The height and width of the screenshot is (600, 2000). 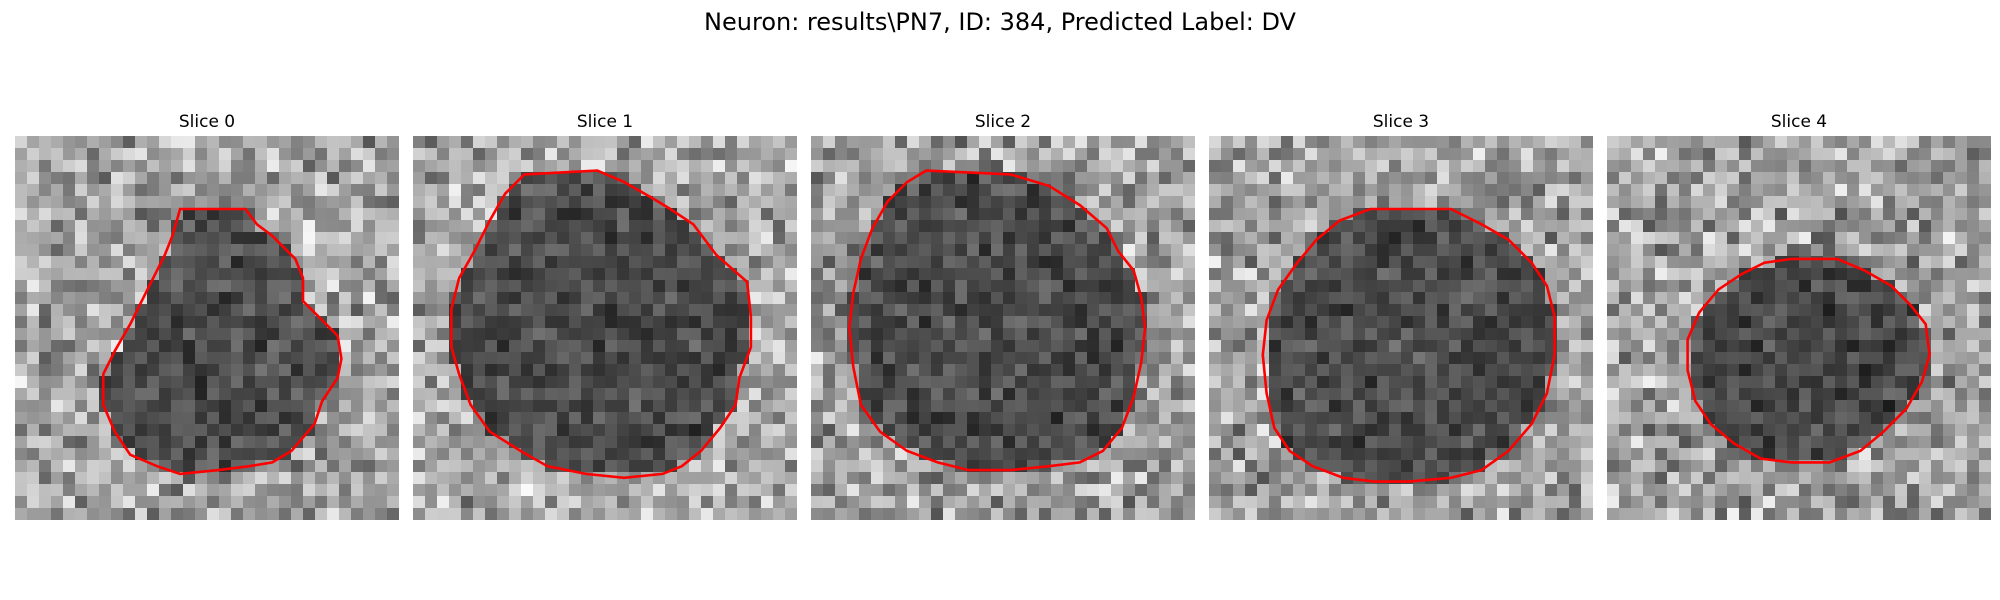 I want to click on slice-panel-3: Slice 3, so click(x=1401, y=314).